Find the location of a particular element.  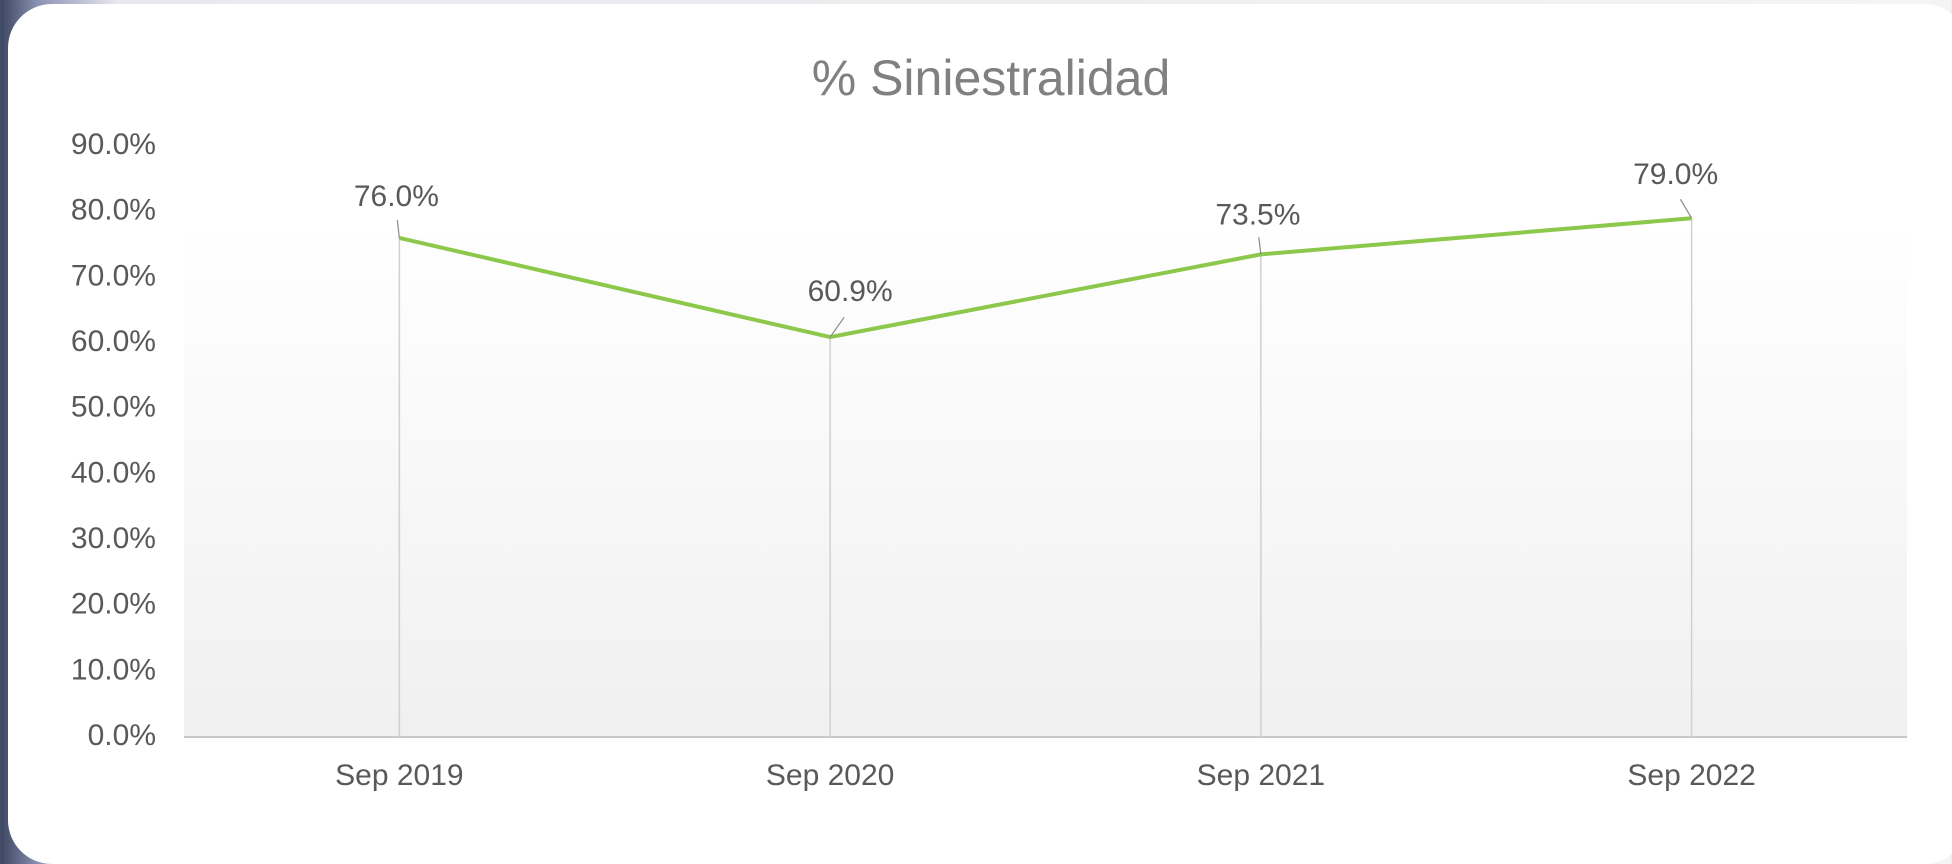

y-tick-label: 10.0% is located at coordinates (113, 669).